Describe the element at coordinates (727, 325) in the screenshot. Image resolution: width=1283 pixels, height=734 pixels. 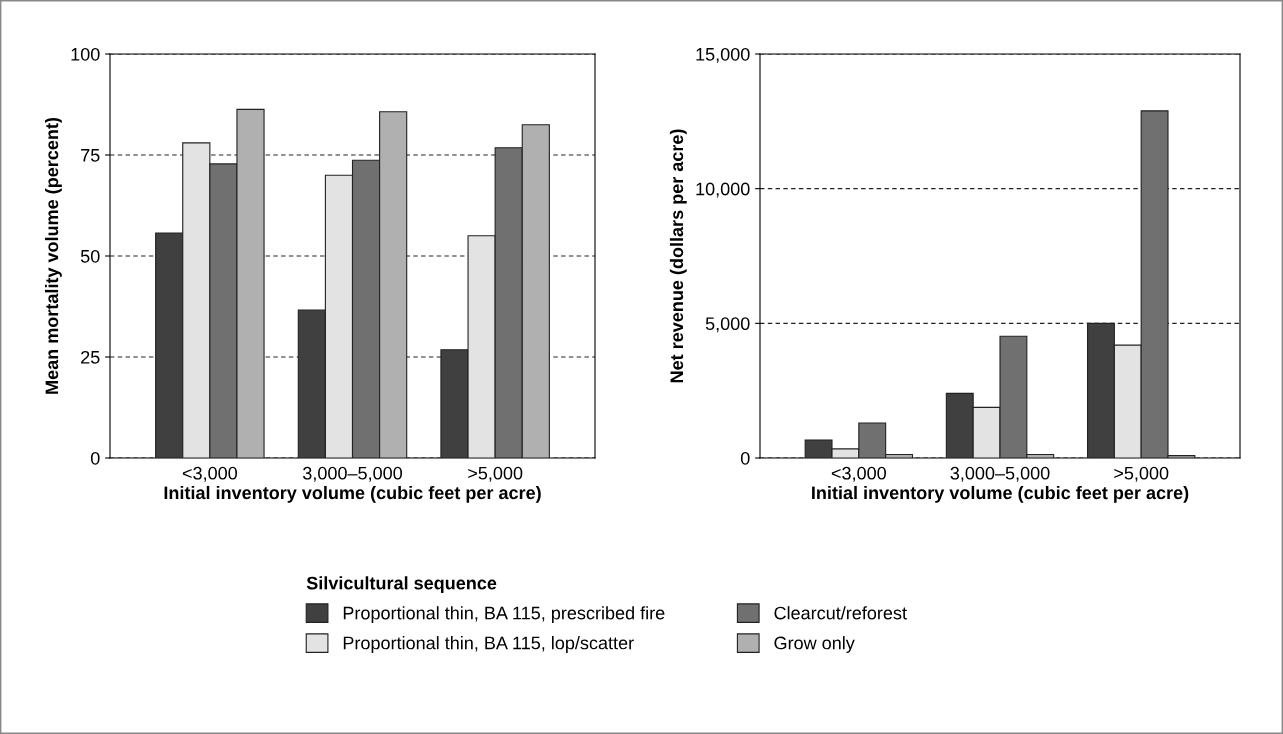
I see `y-tick-label: 5,000` at that location.